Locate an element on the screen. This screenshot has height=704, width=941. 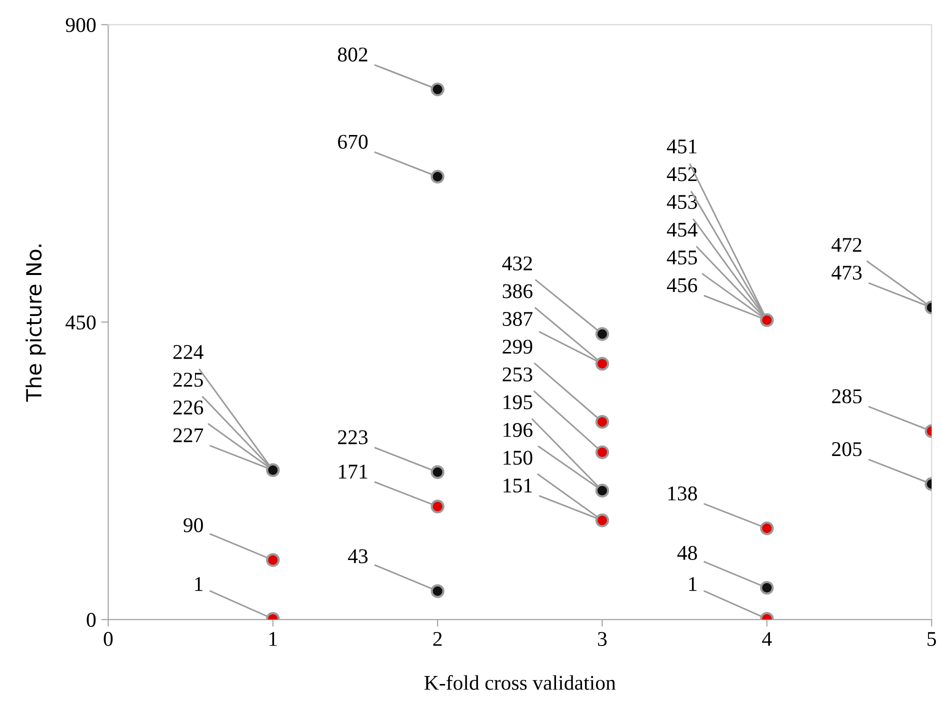
annotation: 150 is located at coordinates (518, 457).